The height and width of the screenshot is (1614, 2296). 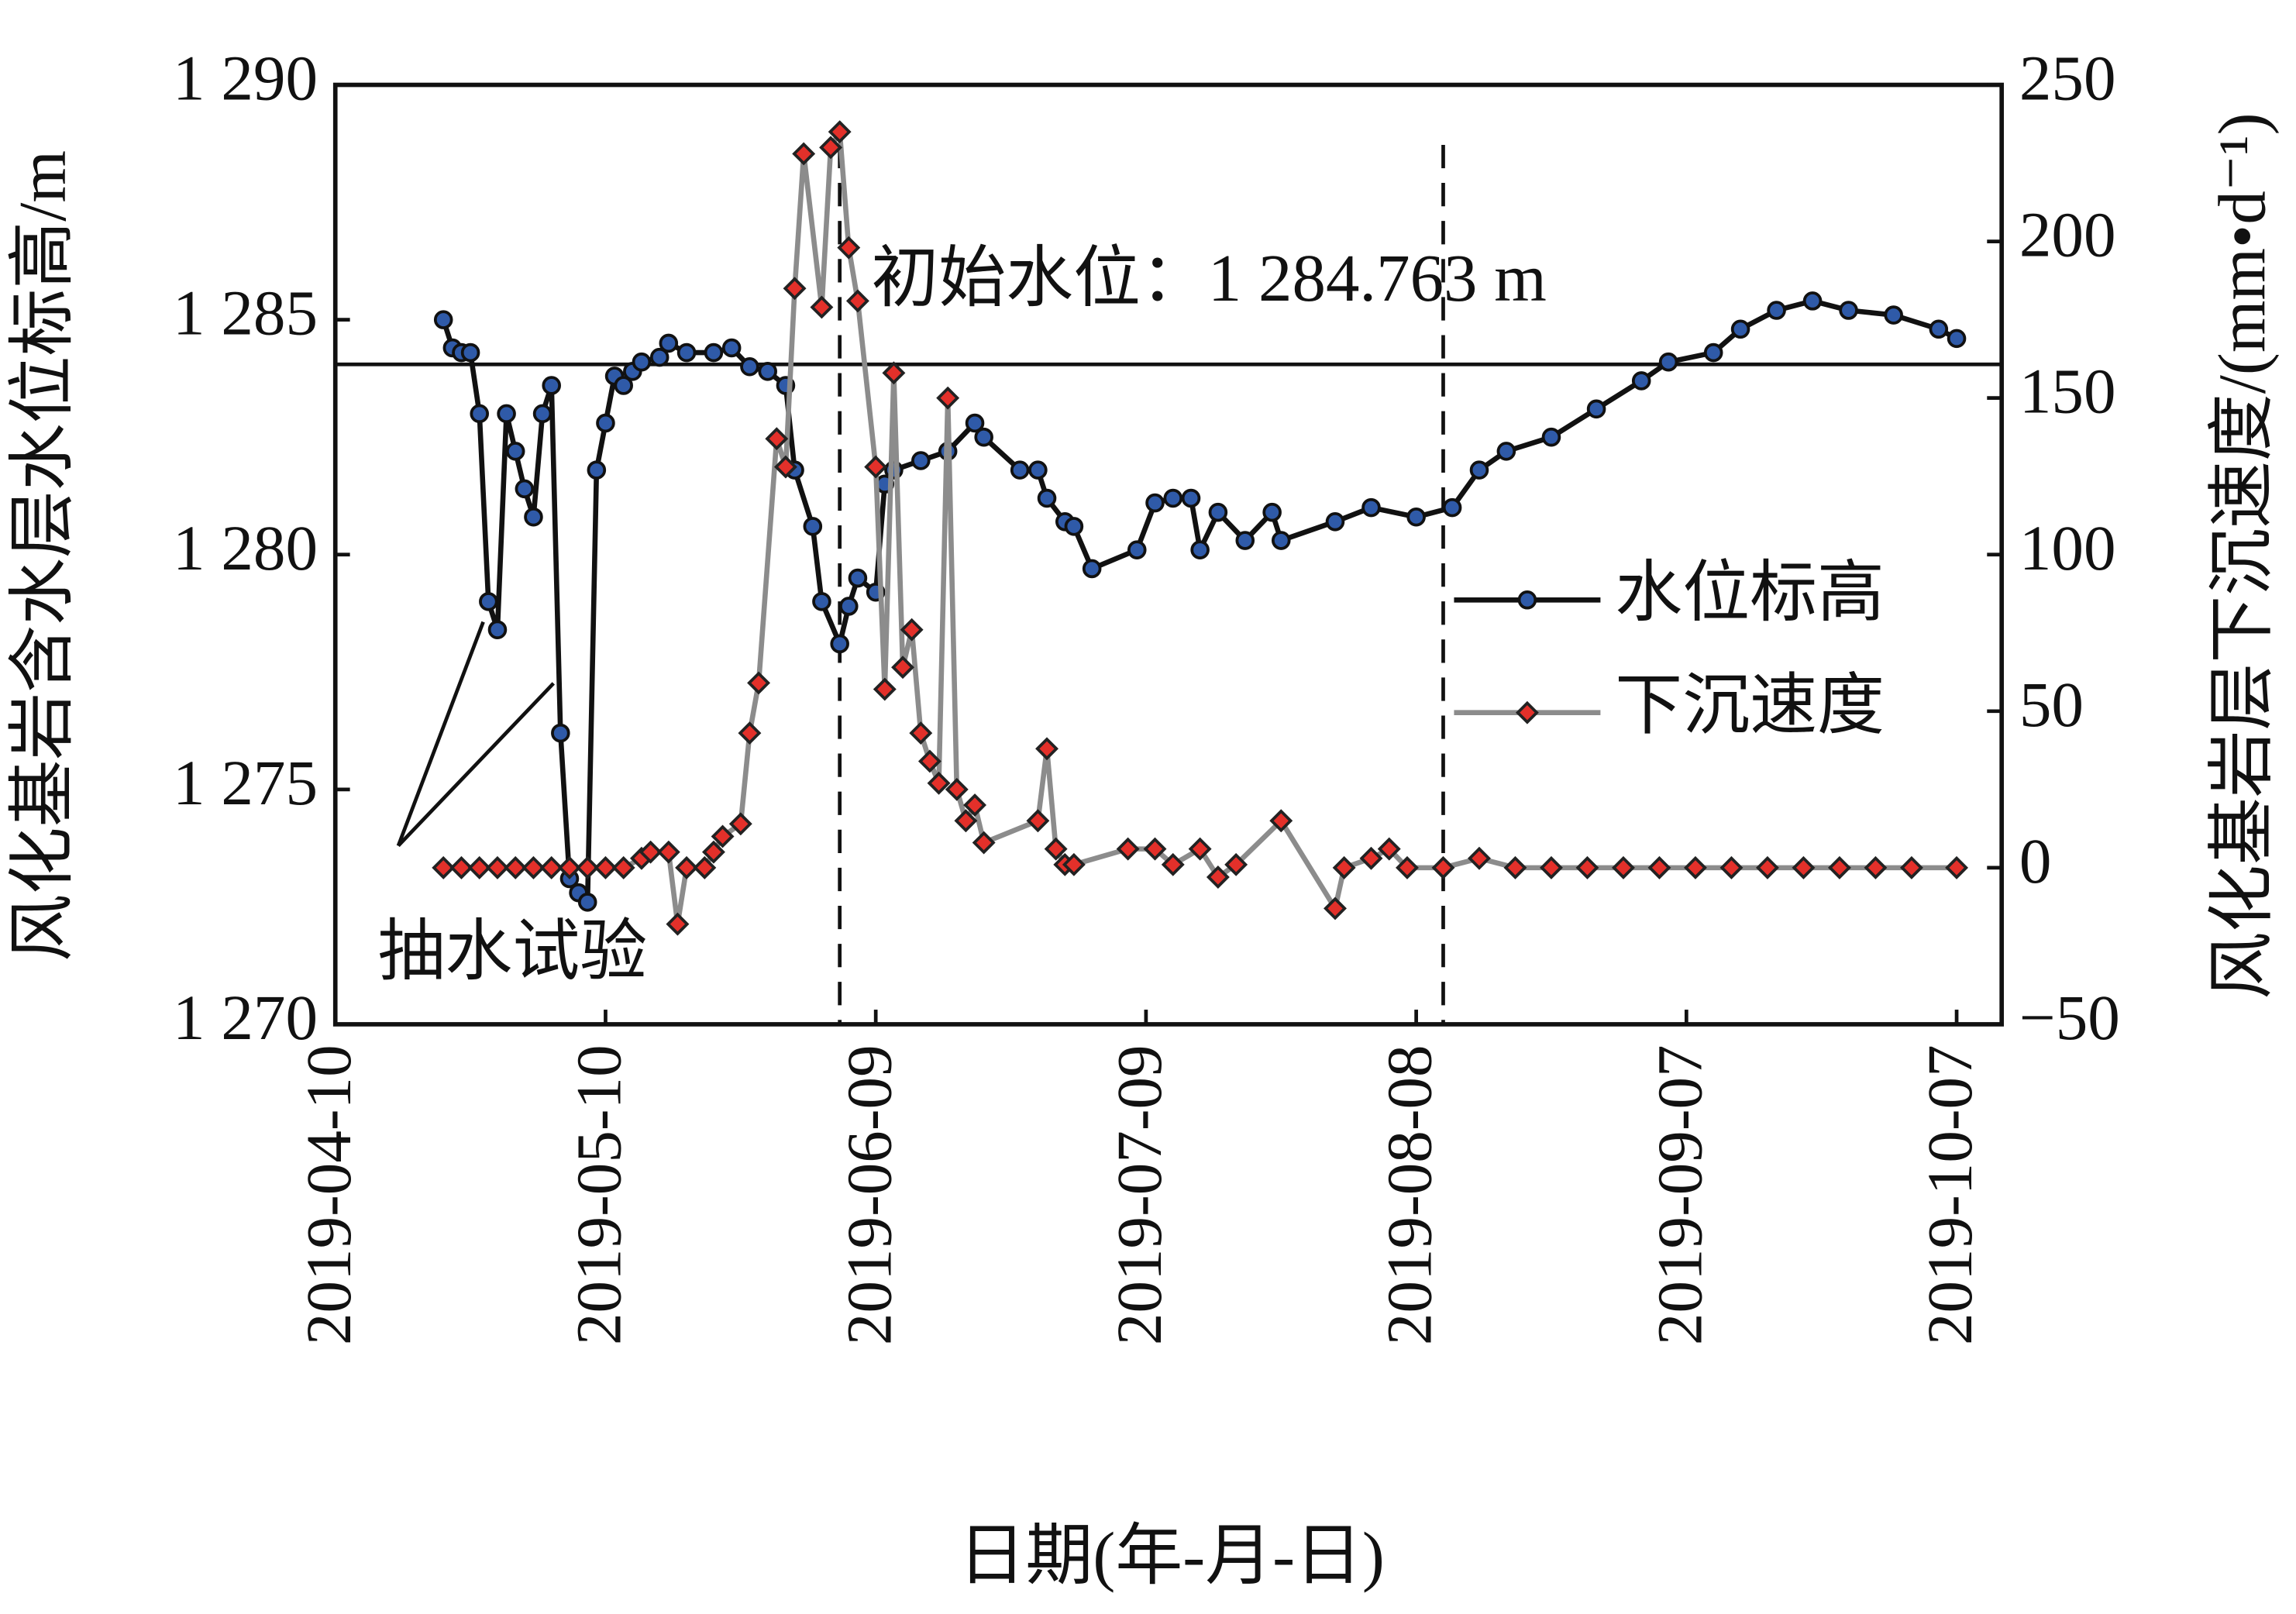 I want to click on x-tick-label: 2019-05-10, so click(x=599, y=1194).